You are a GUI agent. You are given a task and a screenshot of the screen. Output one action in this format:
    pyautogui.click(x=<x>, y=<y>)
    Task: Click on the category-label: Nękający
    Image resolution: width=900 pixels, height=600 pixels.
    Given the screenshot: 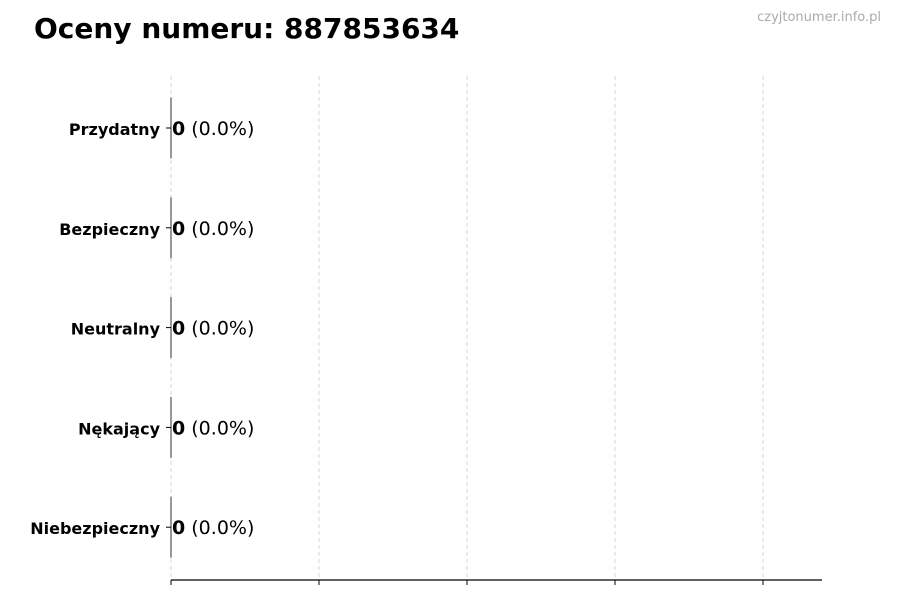 What is the action you would take?
    pyautogui.click(x=119, y=428)
    